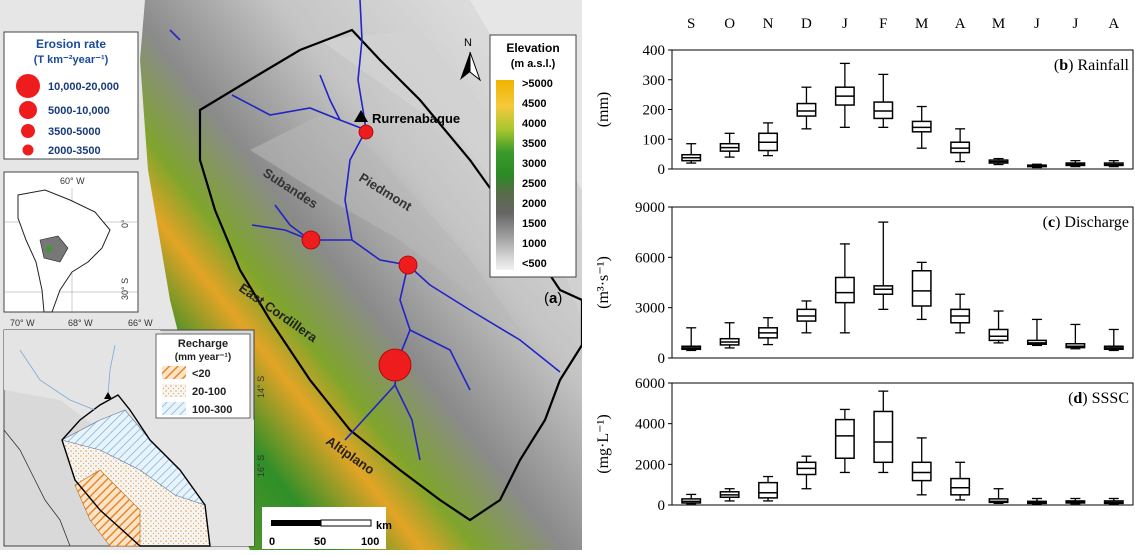 The height and width of the screenshot is (555, 1135). What do you see at coordinates (28, 131) in the screenshot?
I see `erosion-symbol-small` at bounding box center [28, 131].